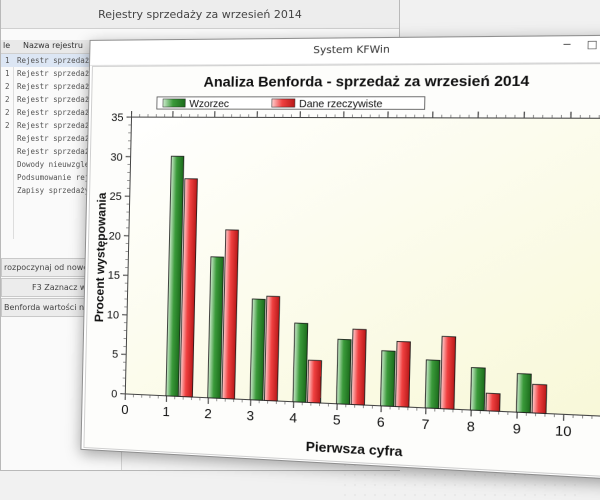  Describe the element at coordinates (381, 422) in the screenshot. I see `x-tick-label: 6` at that location.